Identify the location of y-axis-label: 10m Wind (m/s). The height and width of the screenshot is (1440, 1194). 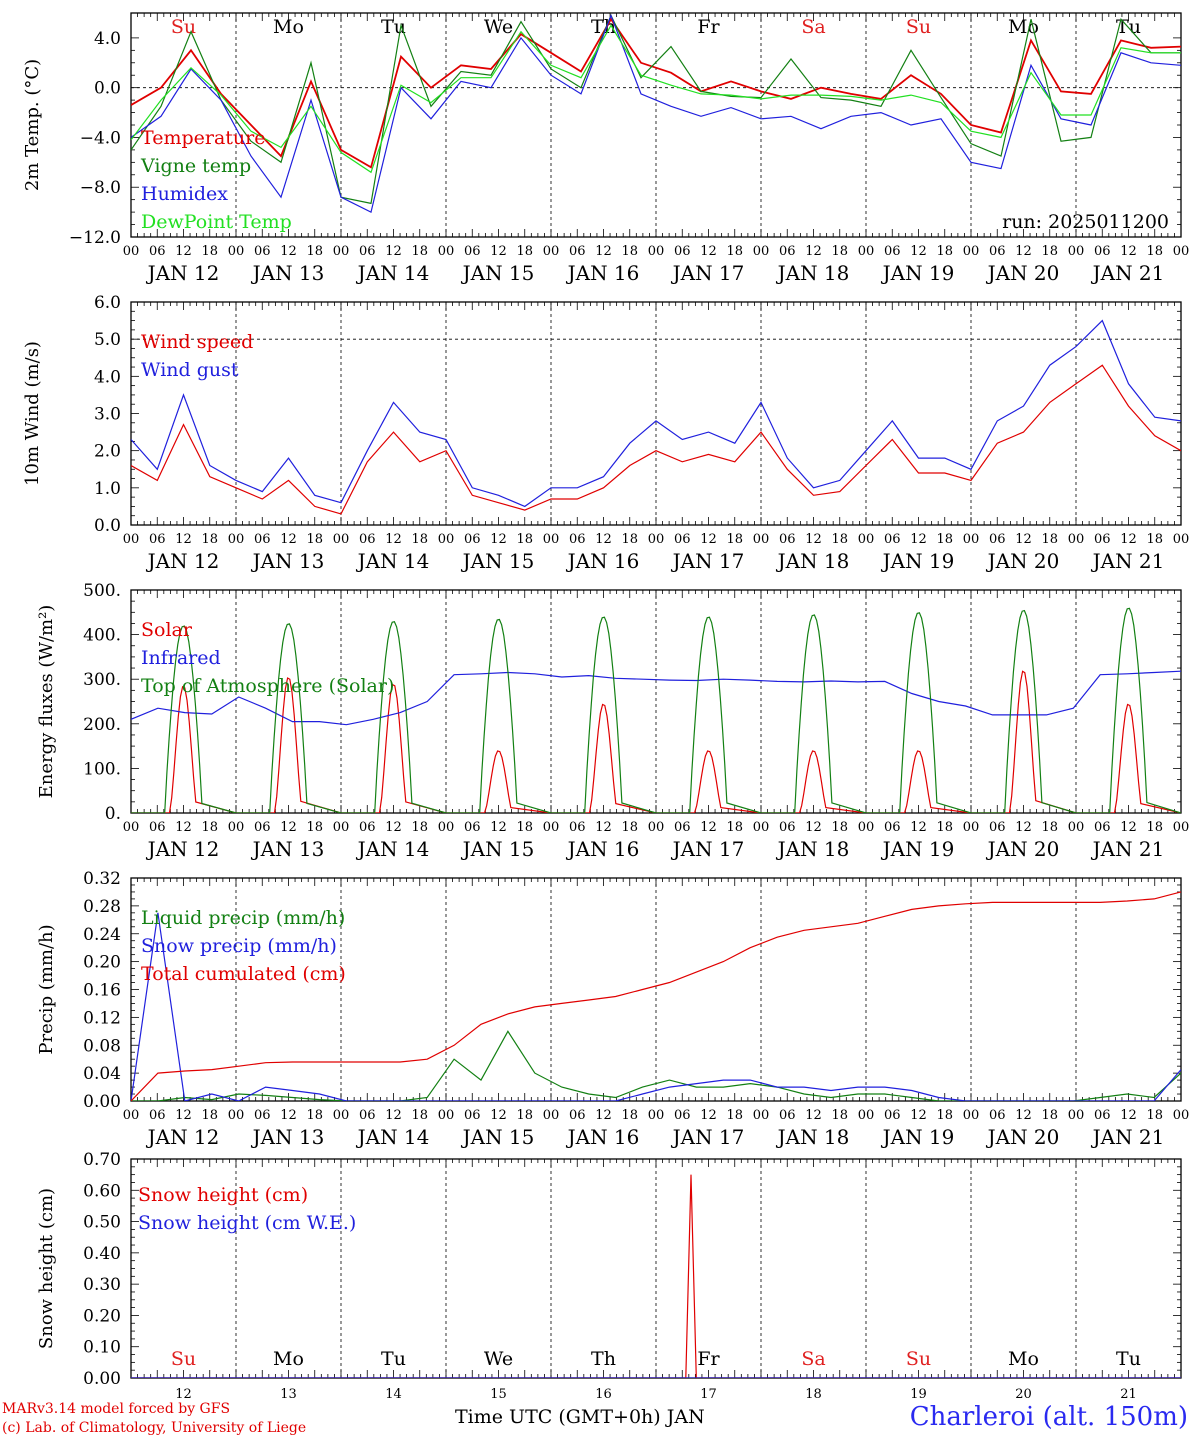
(32, 413).